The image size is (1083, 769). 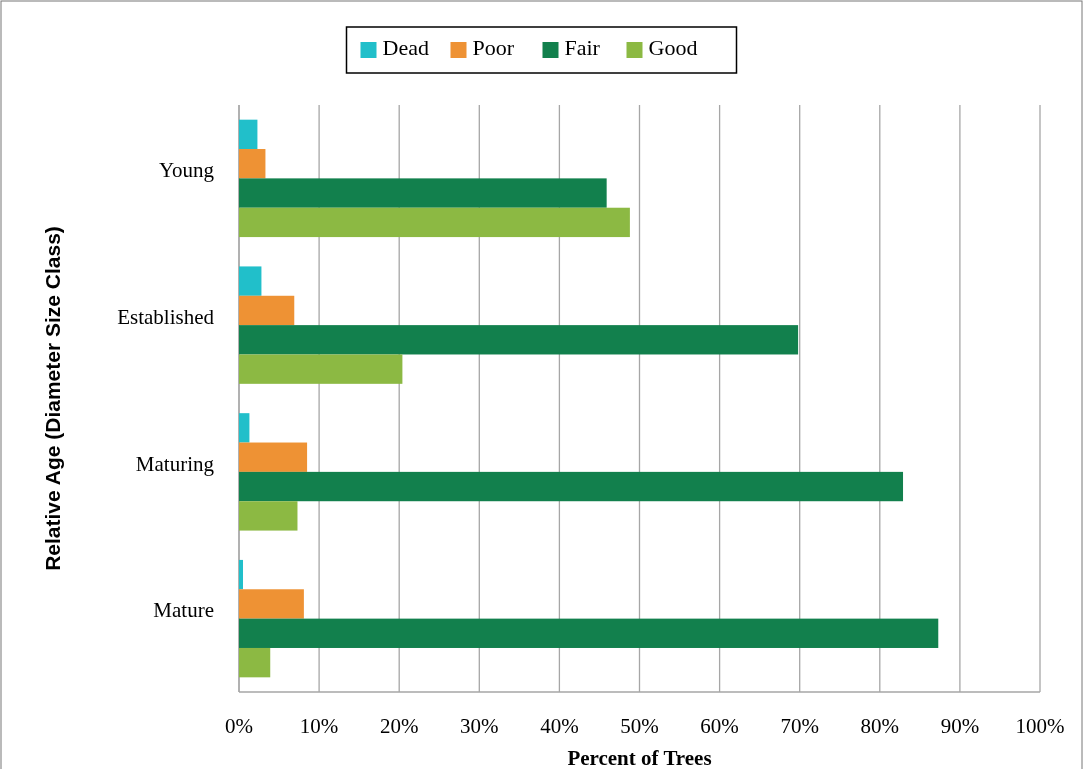 What do you see at coordinates (799, 726) in the screenshot?
I see `x-tick-label: 70%` at bounding box center [799, 726].